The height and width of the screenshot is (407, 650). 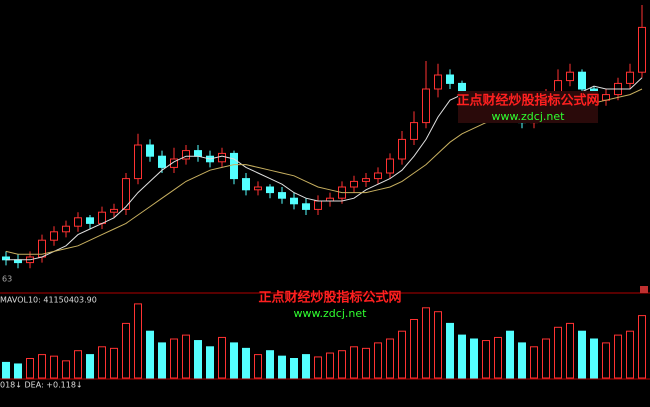 I want to click on price-label: 63, so click(x=7, y=279).